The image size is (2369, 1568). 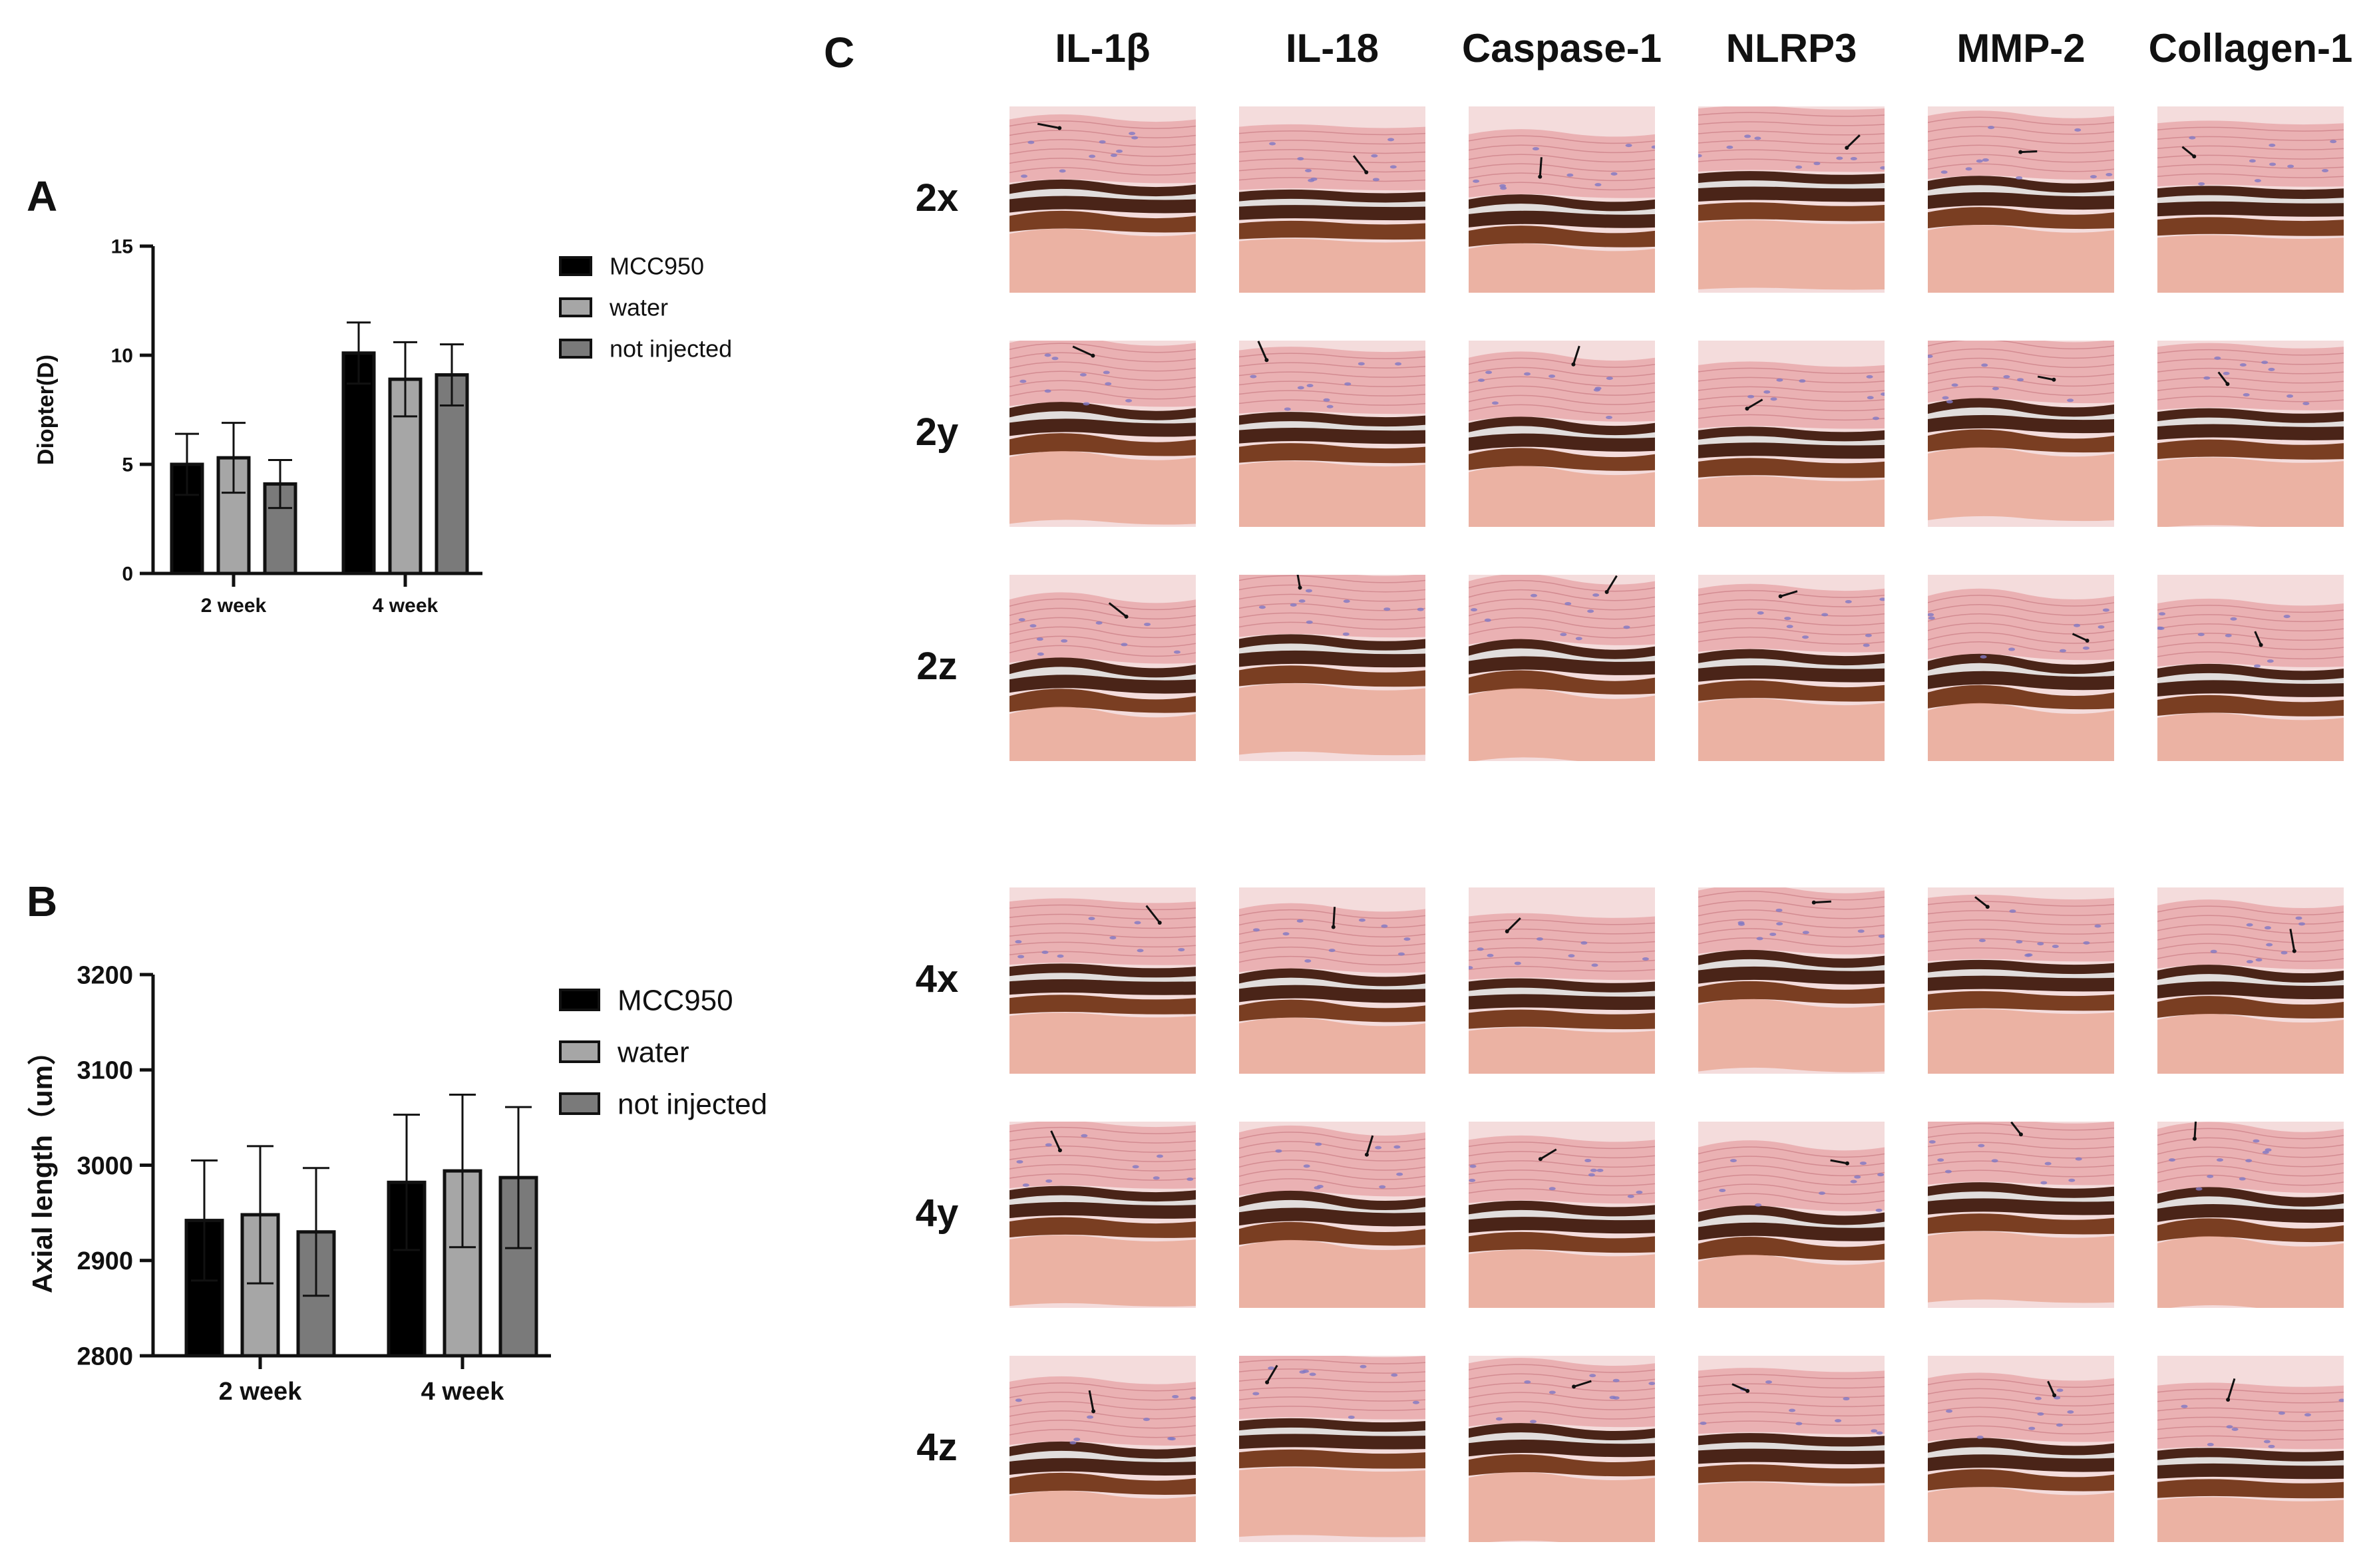 What do you see at coordinates (105, 1166) in the screenshot?
I see `y-tick-label: 3000` at bounding box center [105, 1166].